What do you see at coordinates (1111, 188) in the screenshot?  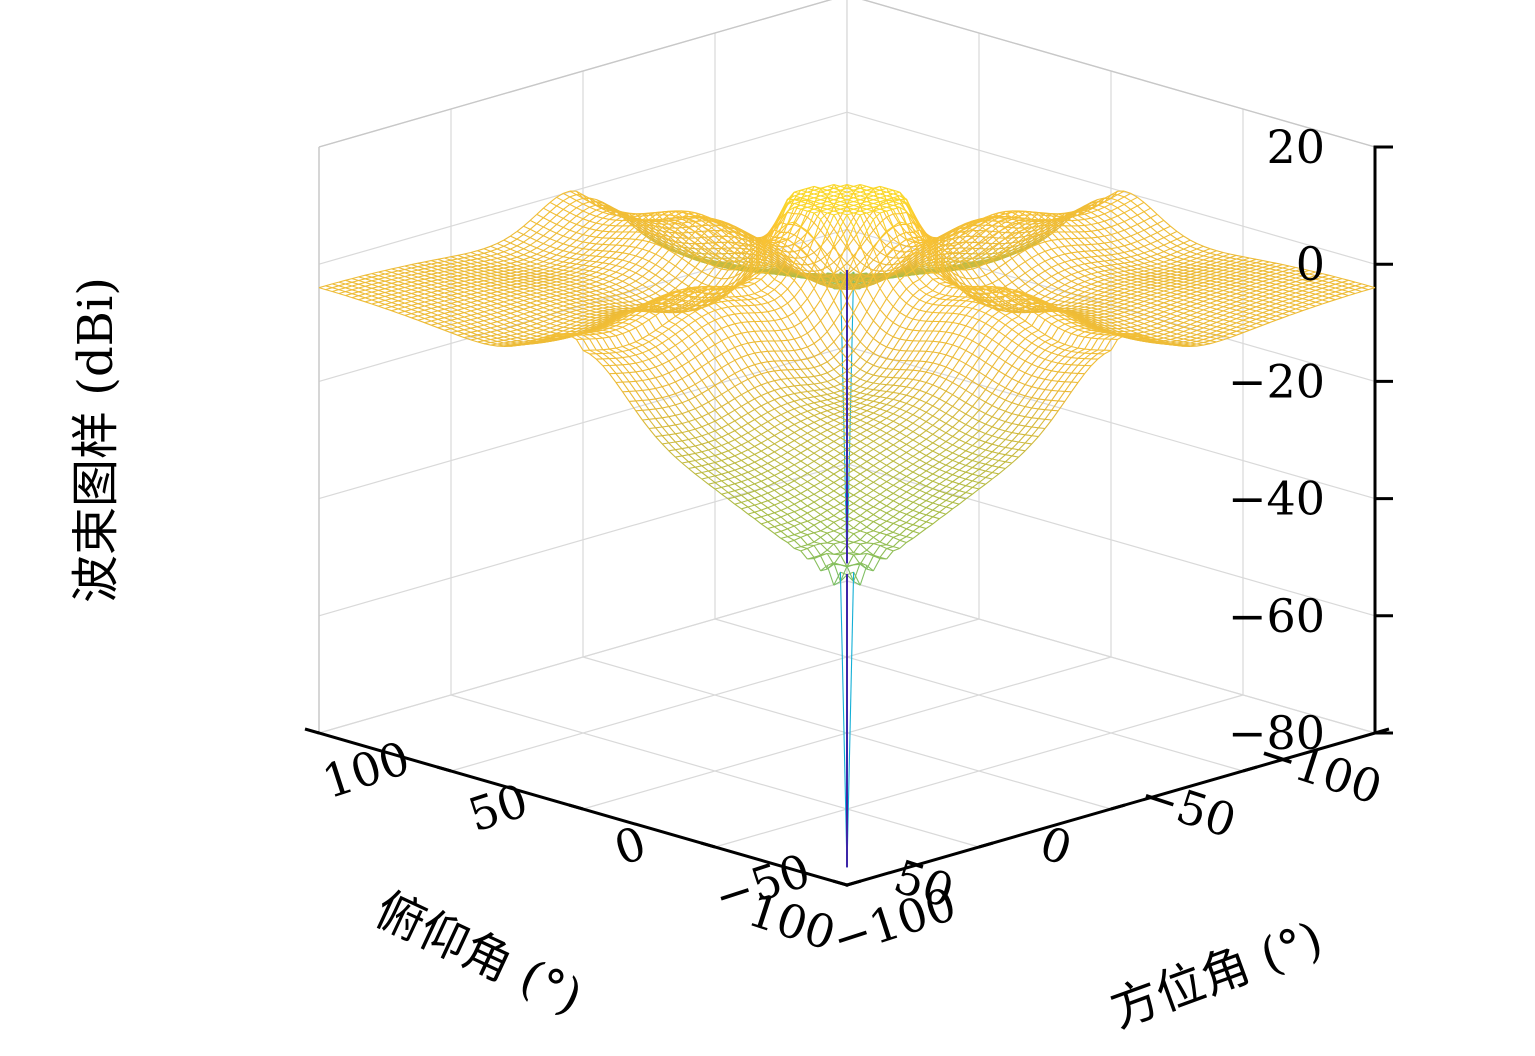 I see `wall-grid-line` at bounding box center [1111, 188].